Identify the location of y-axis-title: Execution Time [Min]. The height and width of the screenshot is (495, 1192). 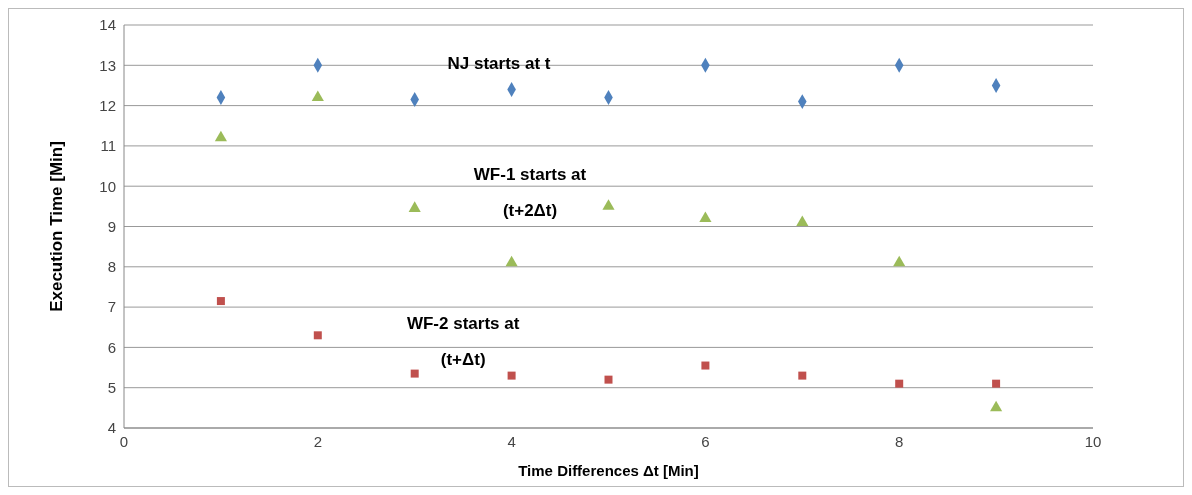
(57, 226).